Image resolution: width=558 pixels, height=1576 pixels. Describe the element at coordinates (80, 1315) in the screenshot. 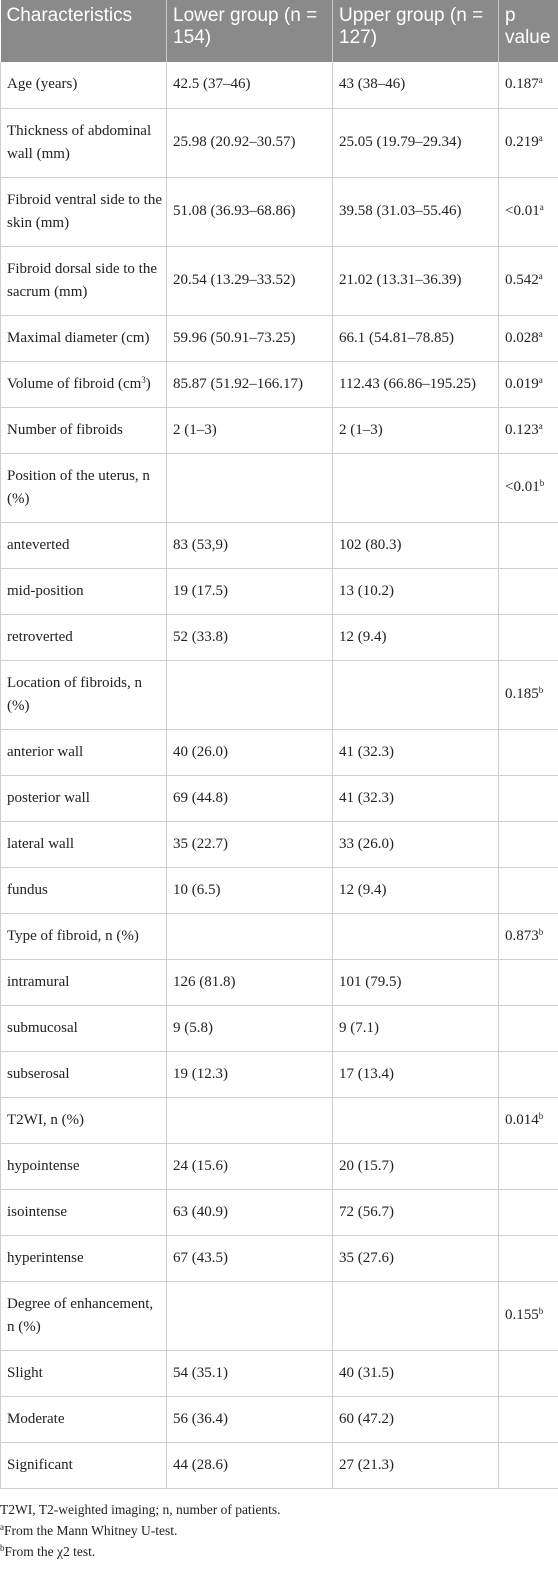

I see `characteristic-label: Degree of enhancement, n (%)` at that location.